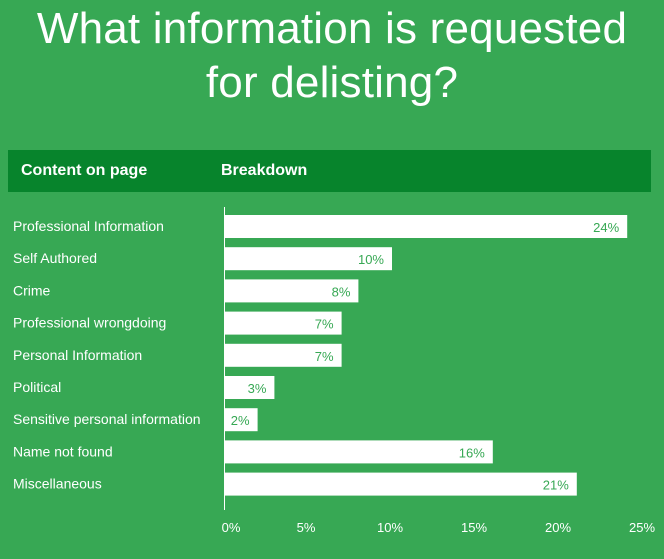 This screenshot has height=559, width=664. I want to click on x-tick-label: 15%, so click(474, 527).